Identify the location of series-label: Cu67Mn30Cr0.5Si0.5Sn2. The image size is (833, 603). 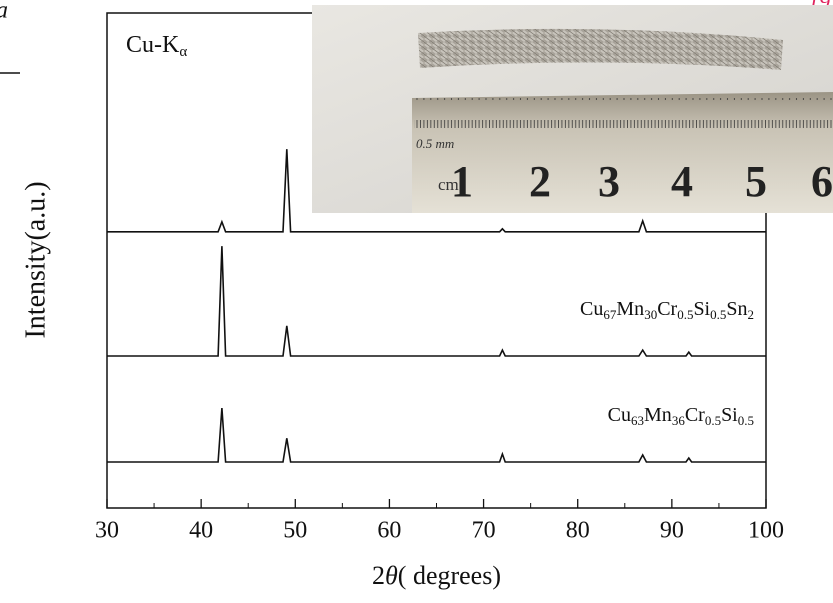
(667, 310).